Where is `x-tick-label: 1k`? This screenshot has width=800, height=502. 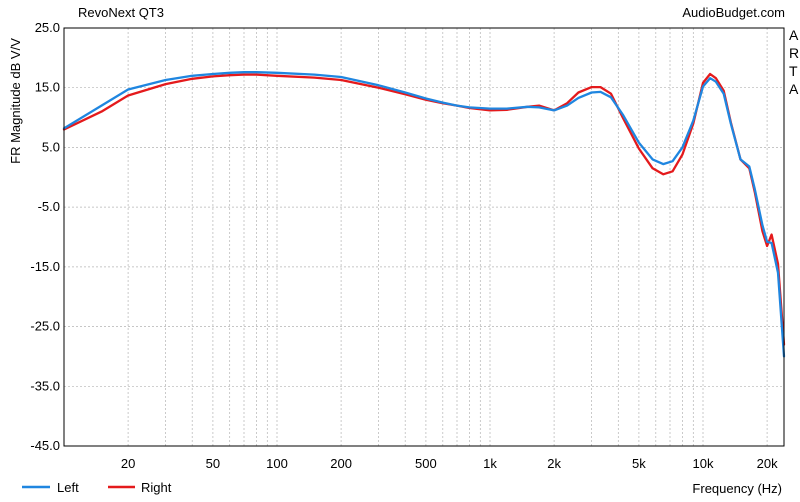 x-tick-label: 1k is located at coordinates (490, 463).